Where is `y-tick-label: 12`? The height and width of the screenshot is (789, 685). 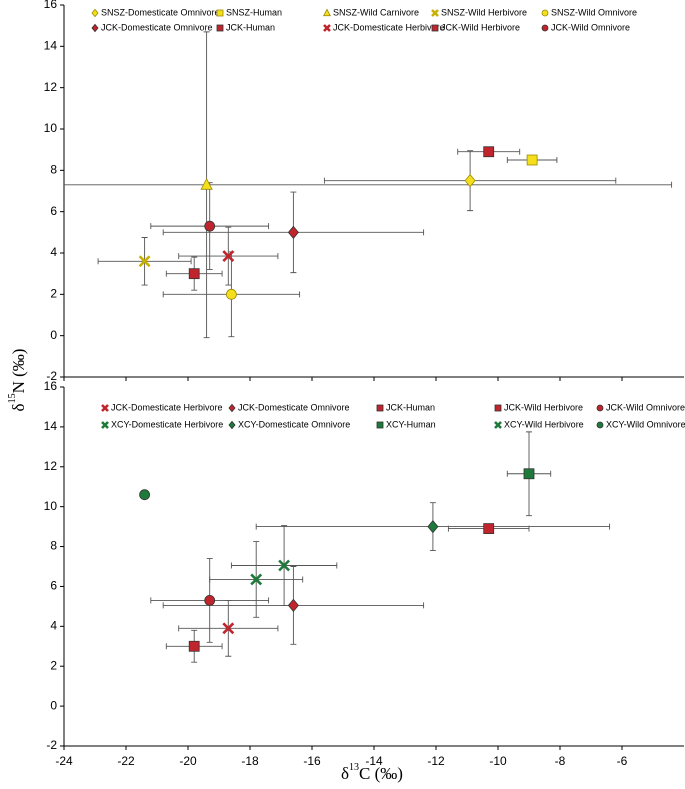 y-tick-label: 12 is located at coordinates (51, 466).